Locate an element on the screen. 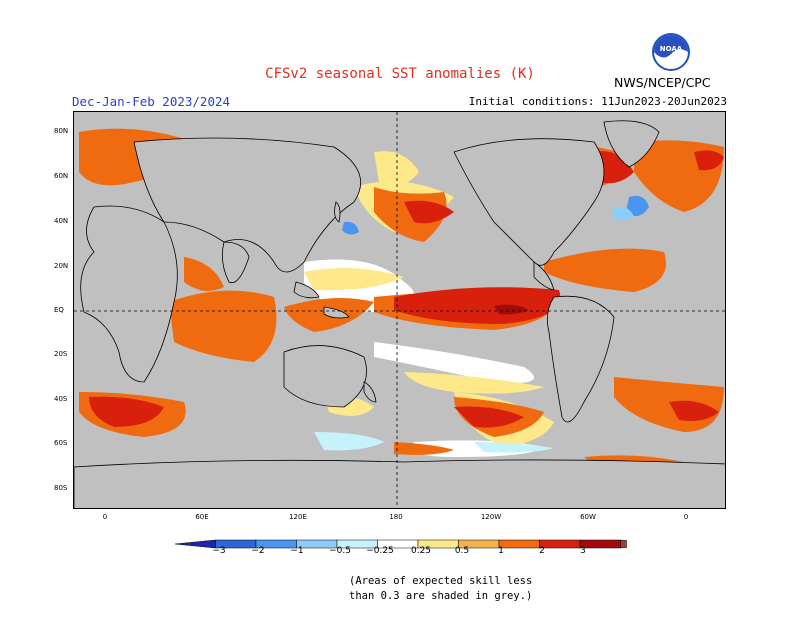 The width and height of the screenshot is (800, 618). lat-label: EQ is located at coordinates (59, 310).